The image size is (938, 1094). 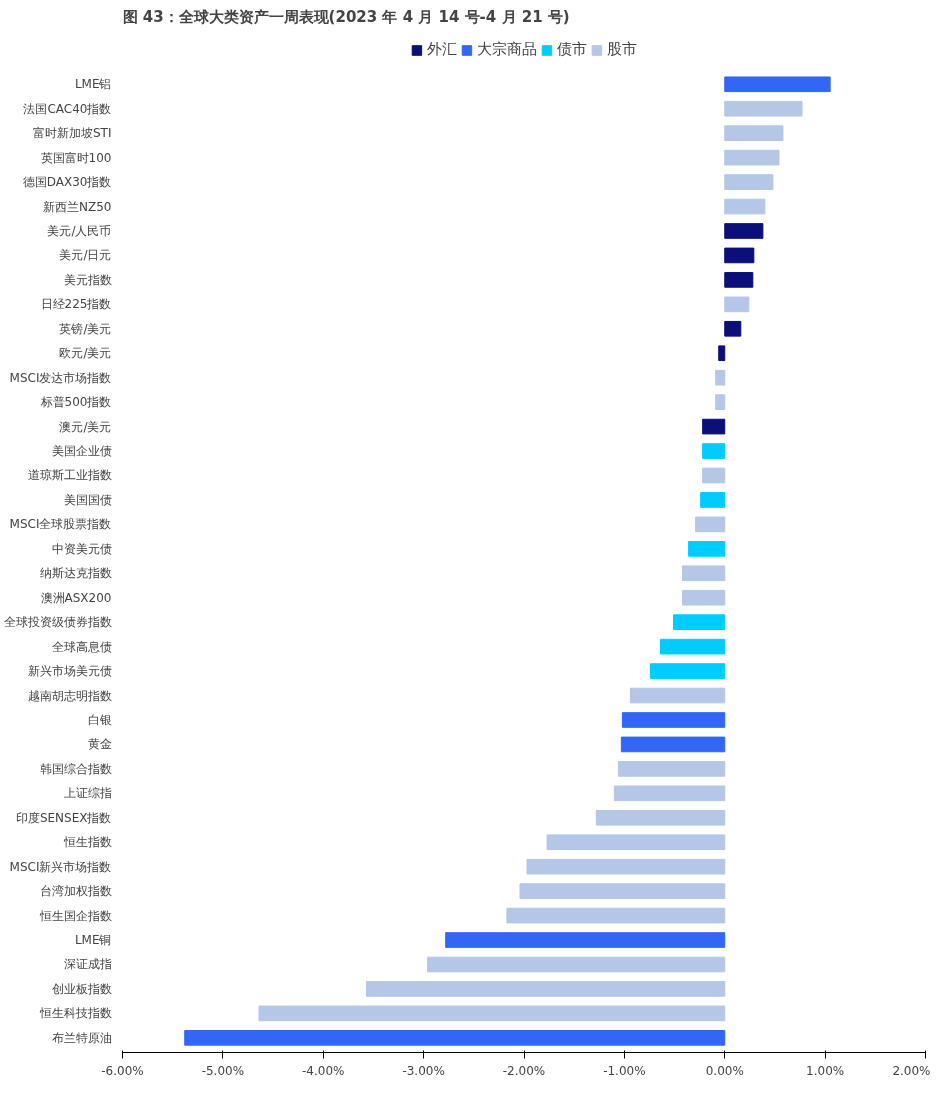 What do you see at coordinates (724, 1070) in the screenshot?
I see `x-tick-label: 0.00%` at bounding box center [724, 1070].